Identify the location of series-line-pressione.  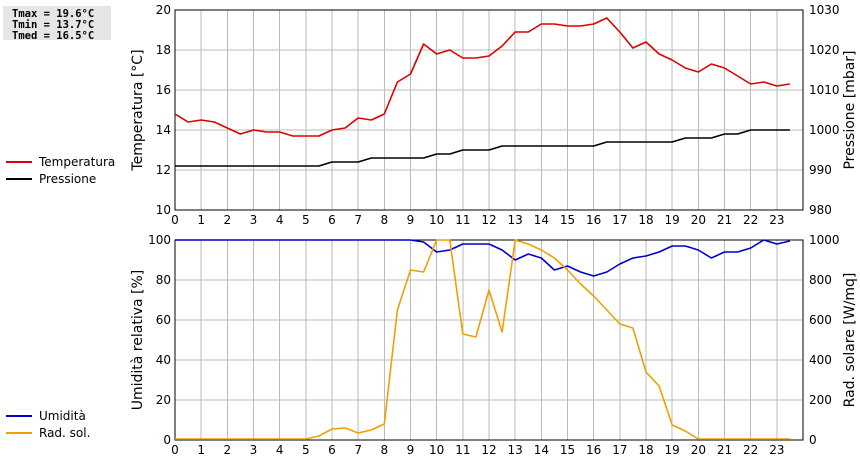
(482, 148).